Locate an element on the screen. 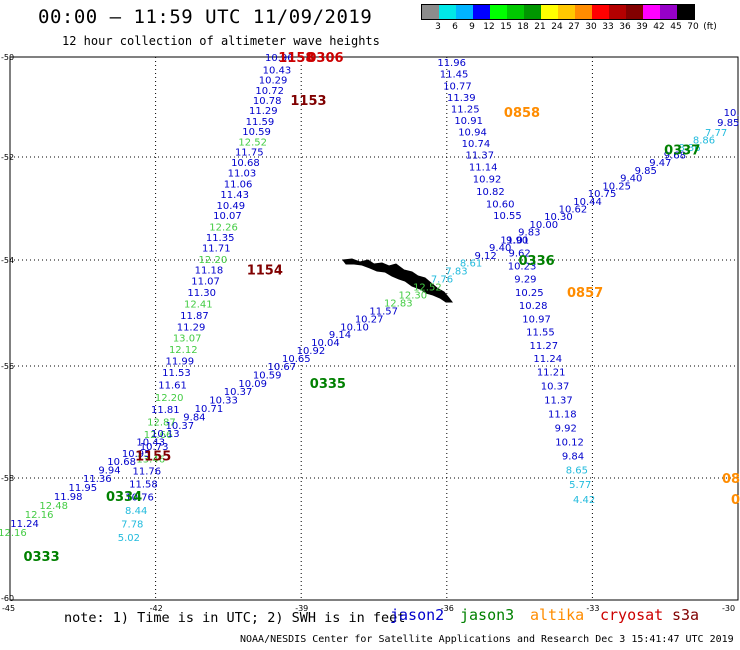 This screenshot has width=740, height=650. latitude-label: -50 is located at coordinates (7, 57).